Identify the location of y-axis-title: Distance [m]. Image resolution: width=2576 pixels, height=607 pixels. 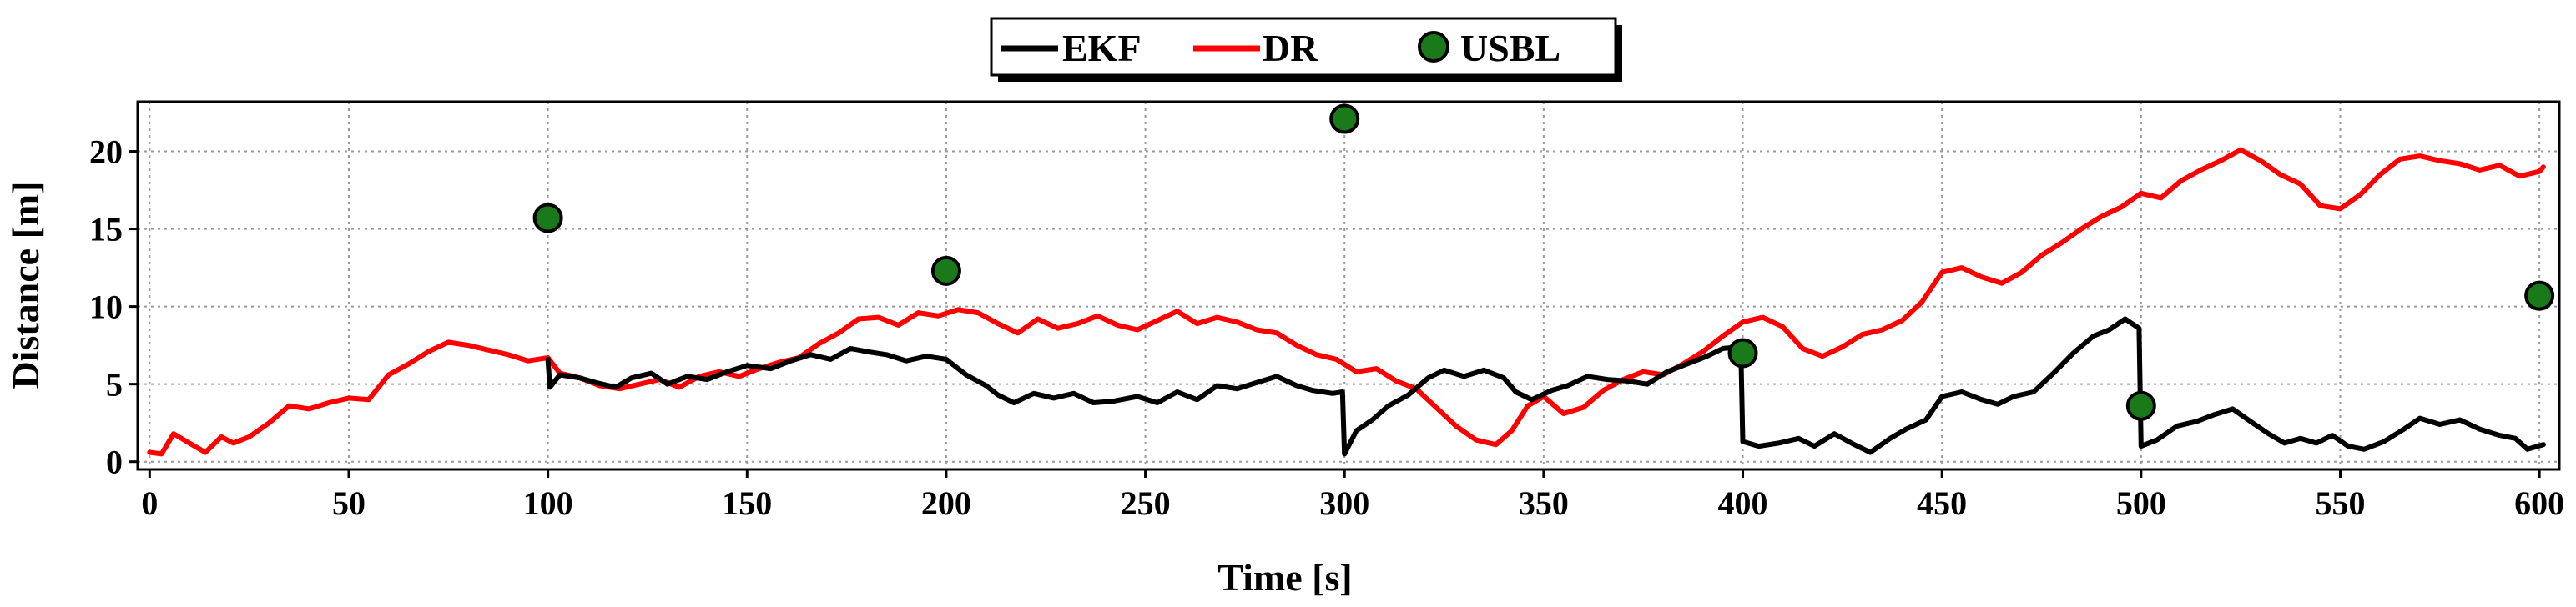
(25, 285).